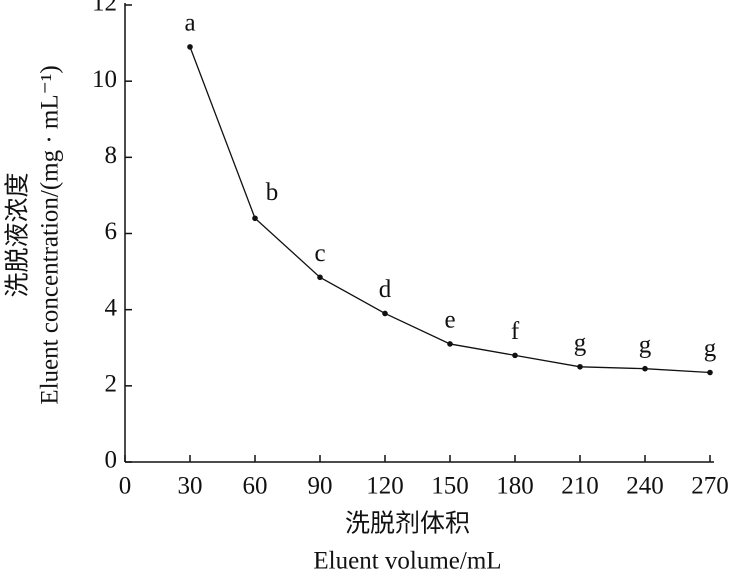  Describe the element at coordinates (111, 460) in the screenshot. I see `y-tick-label: 0` at that location.